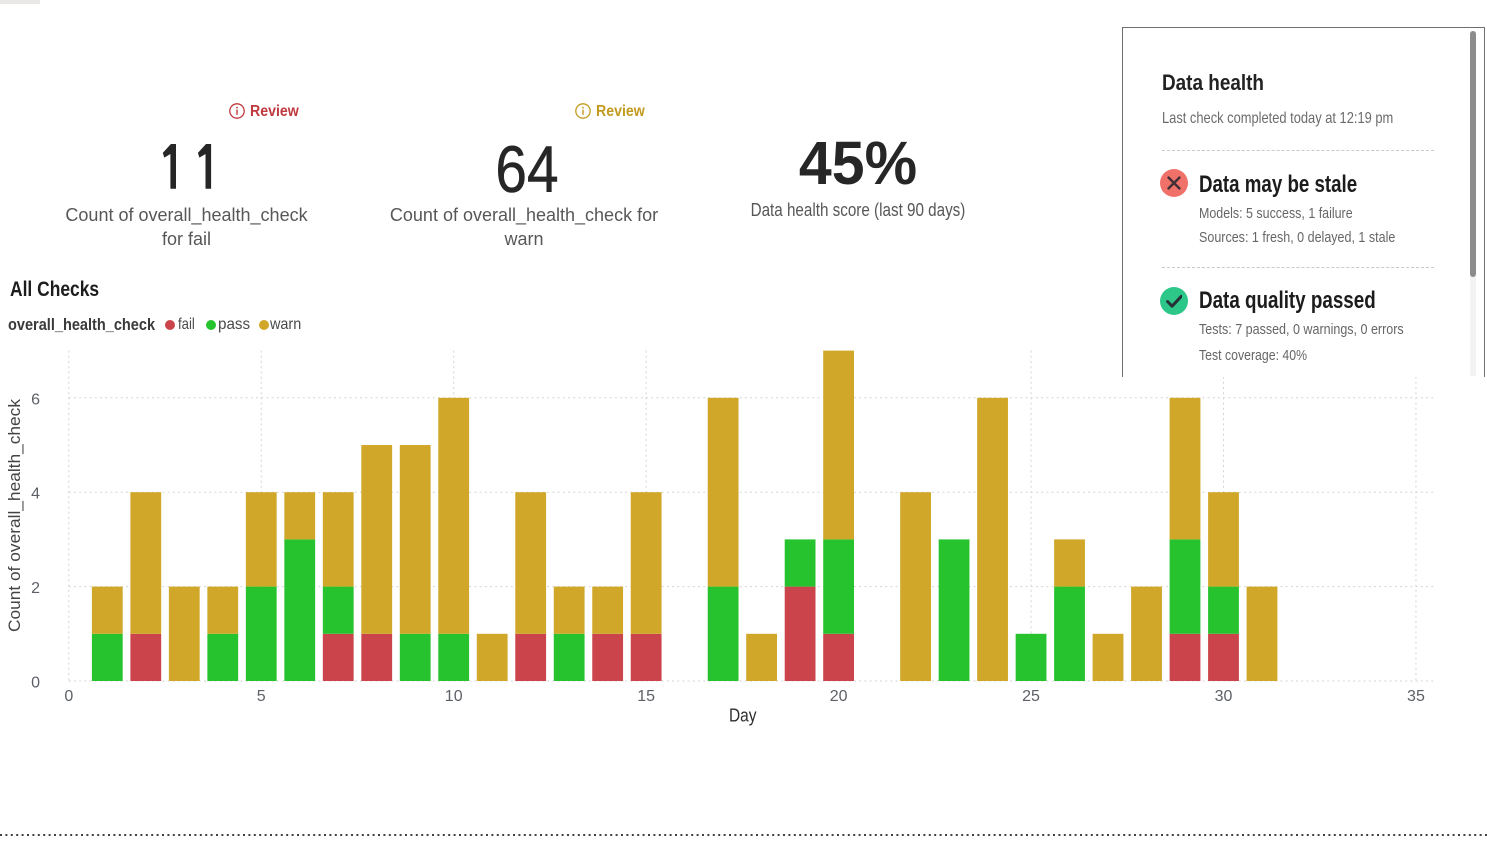 This screenshot has width=1487, height=864. I want to click on svg-text: 20, so click(839, 696).